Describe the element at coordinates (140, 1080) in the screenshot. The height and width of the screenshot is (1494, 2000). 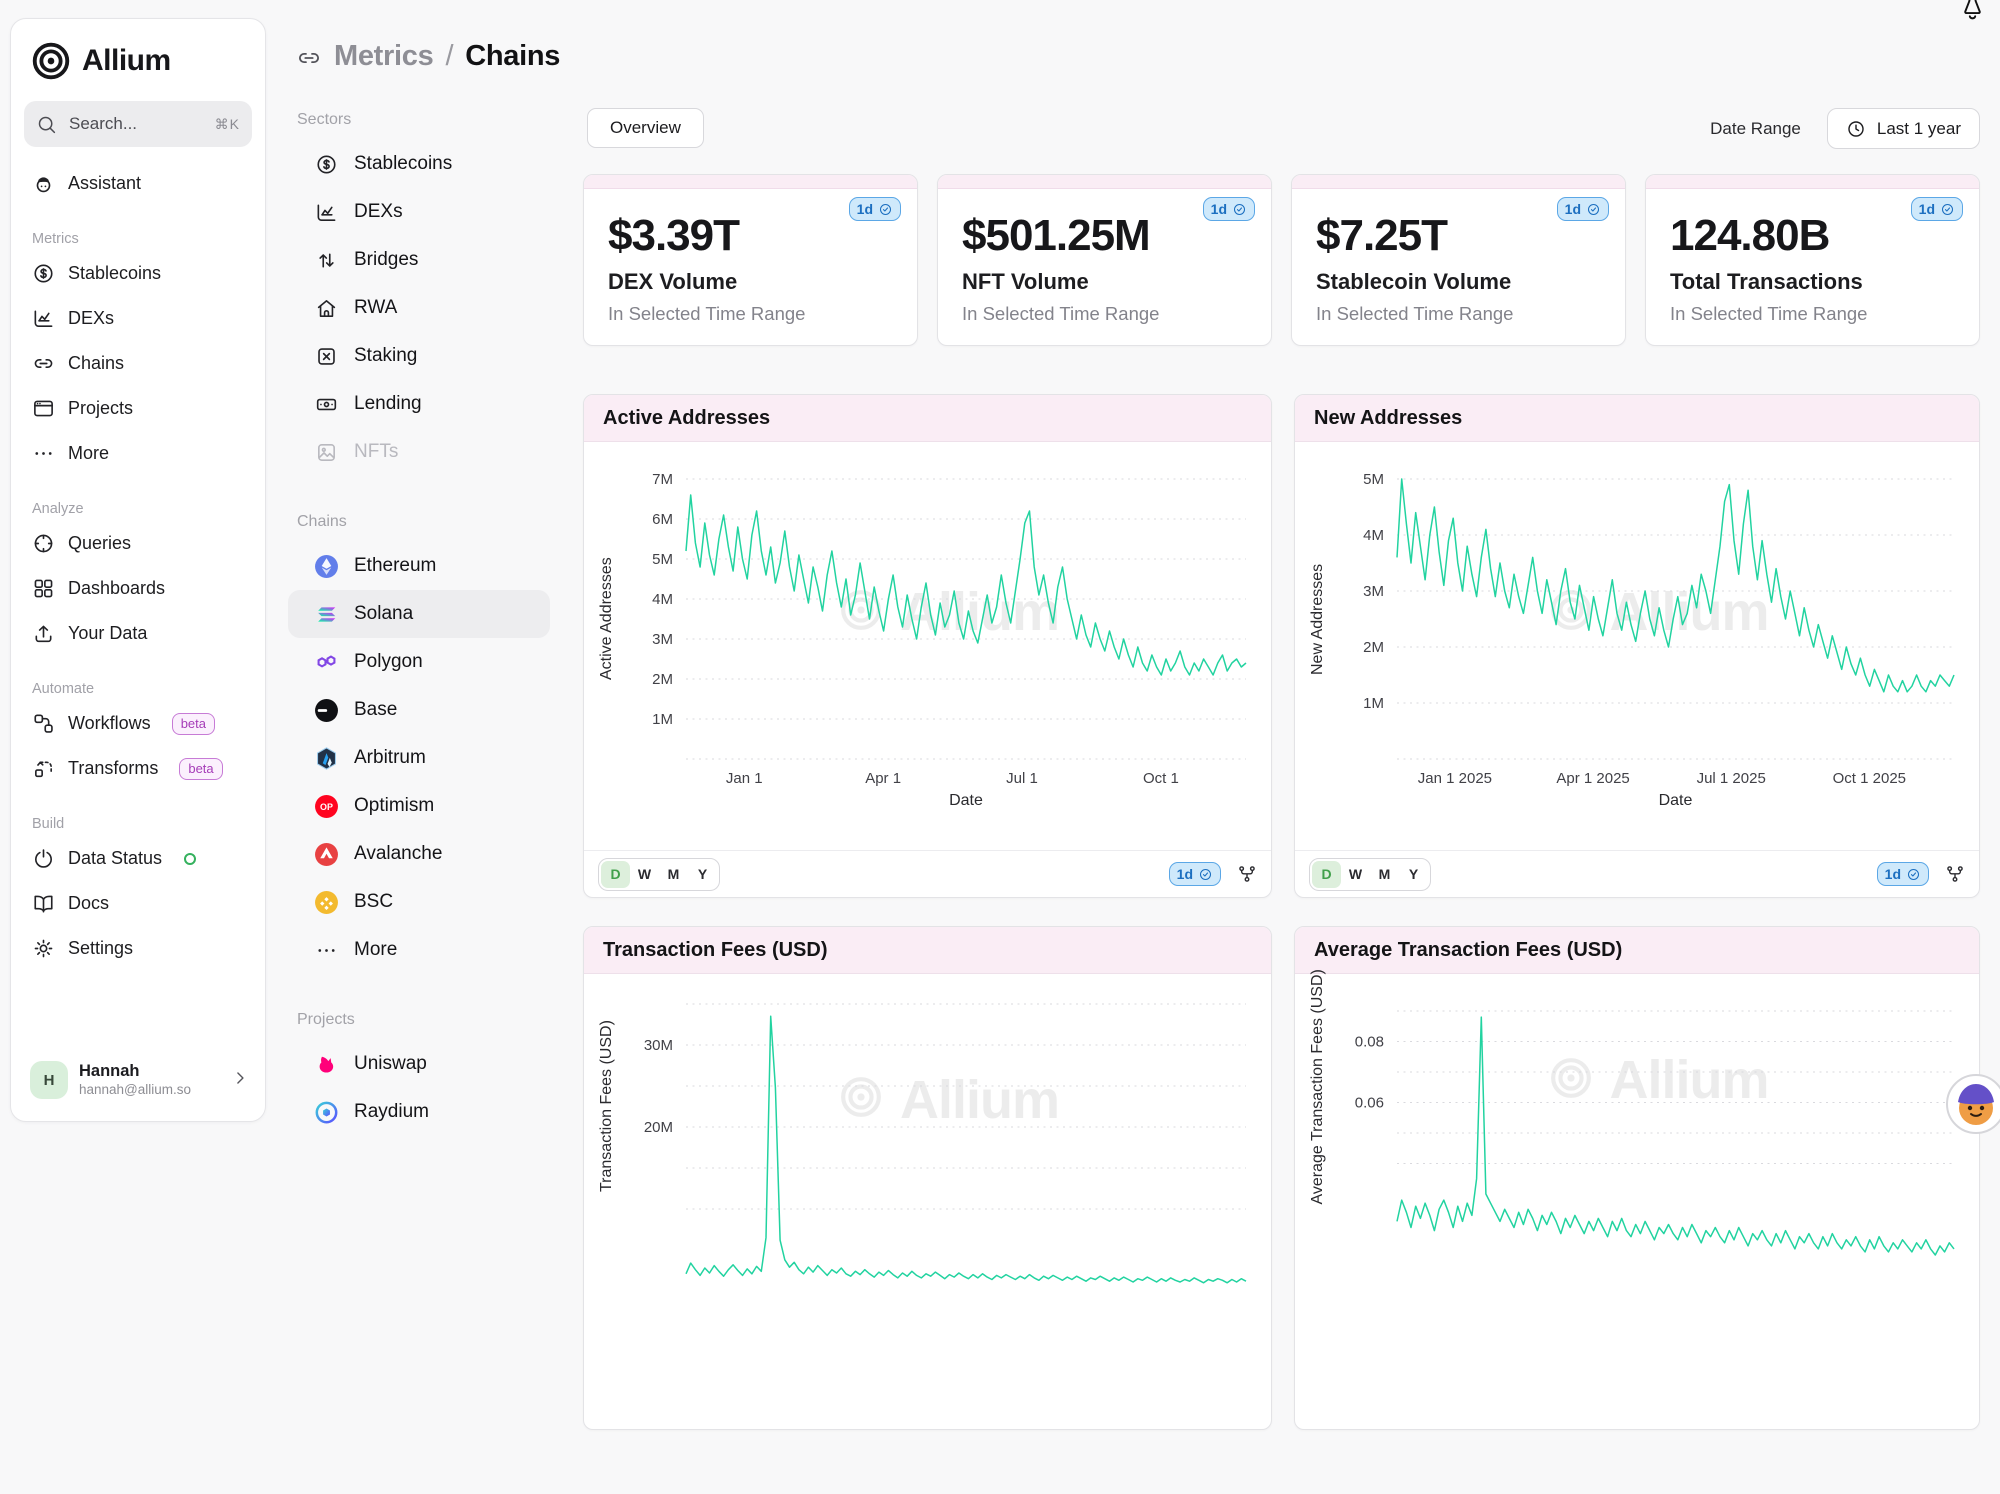
I see `user-row: H Hannah hannah@allium.so` at that location.